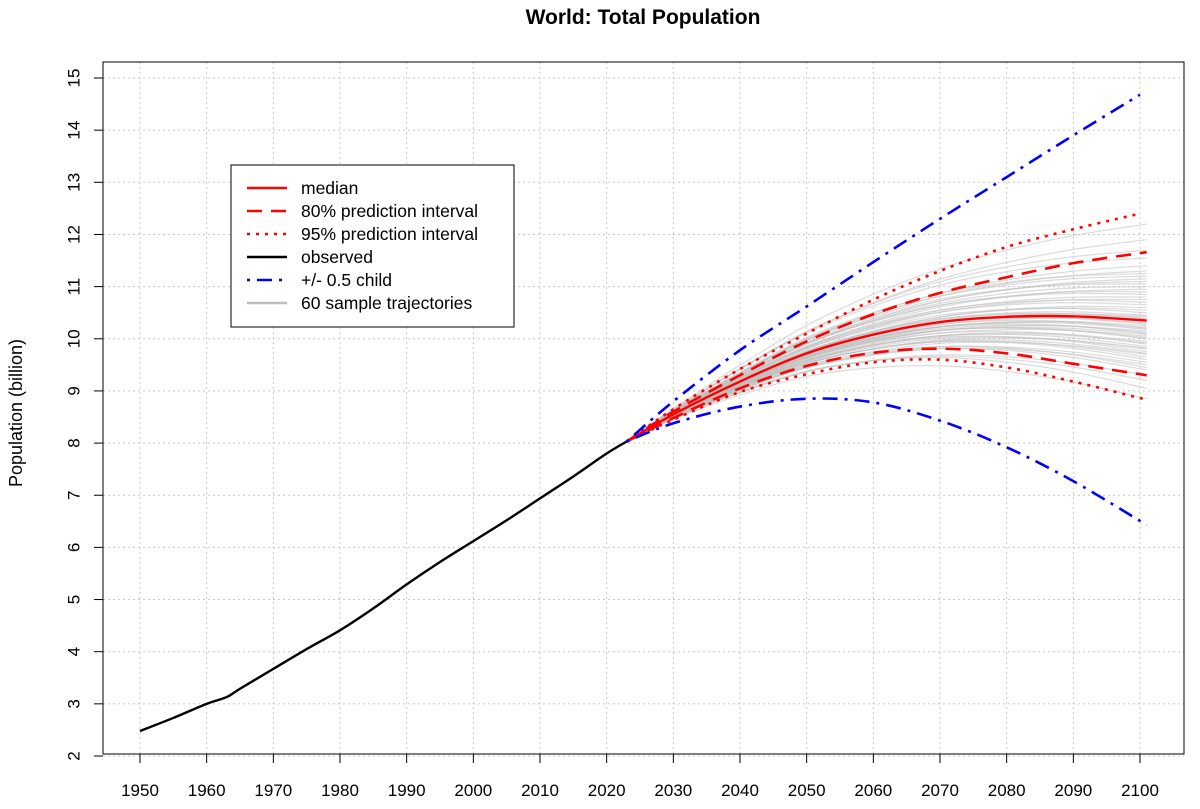  I want to click on 95-prediction-interval-upper-line, so click(883, 327).